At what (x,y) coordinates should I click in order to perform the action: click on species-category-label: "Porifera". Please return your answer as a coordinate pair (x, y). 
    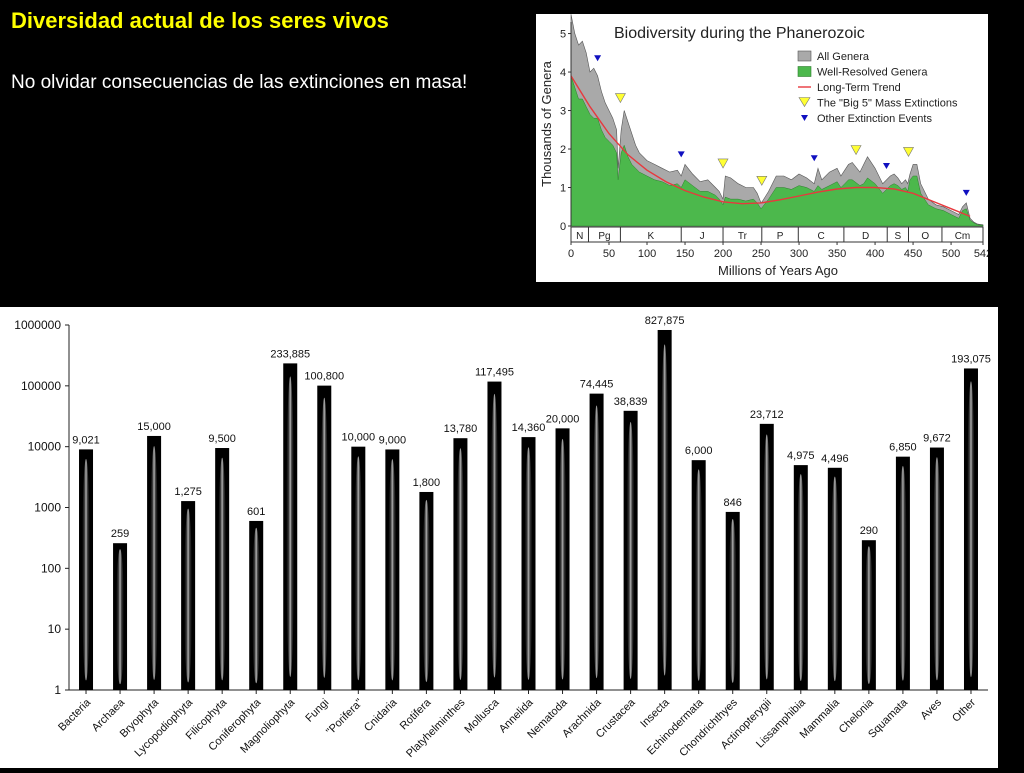
    Looking at the image, I should click on (344, 717).